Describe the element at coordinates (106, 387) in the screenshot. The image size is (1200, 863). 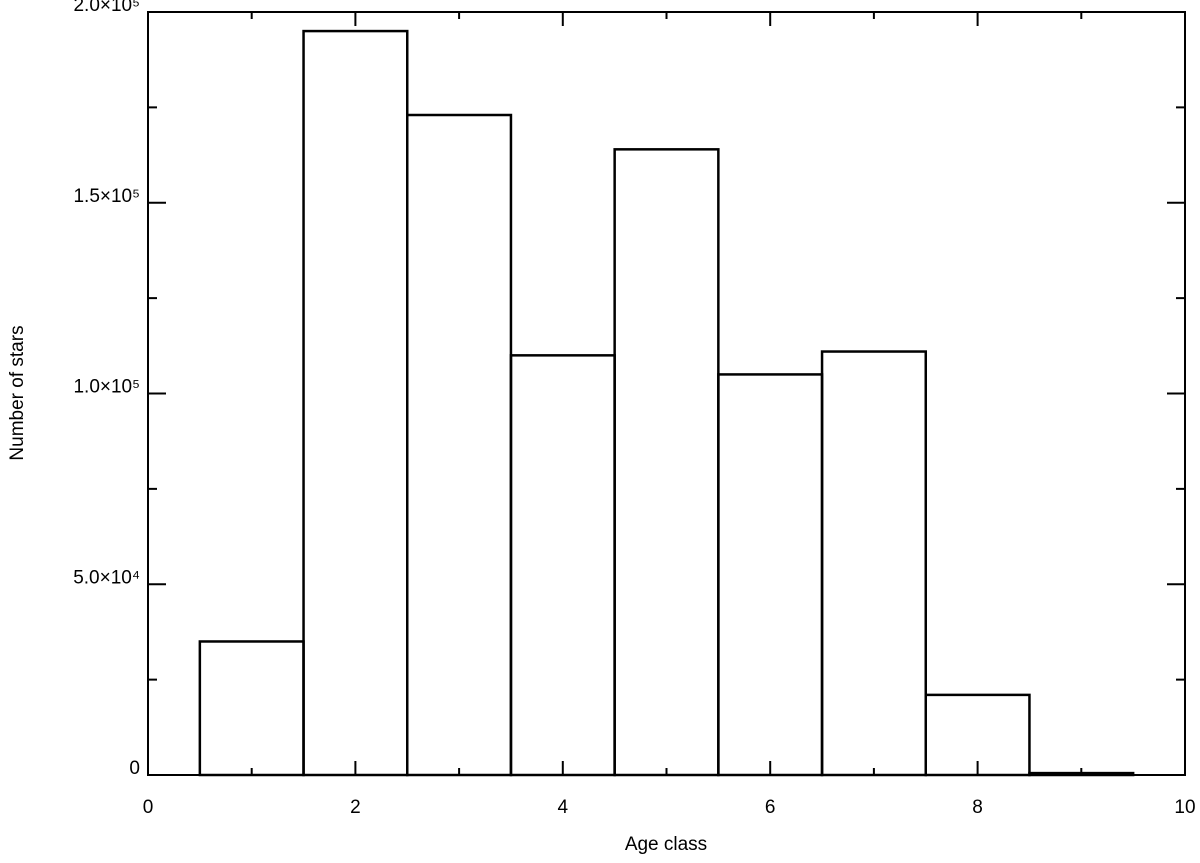
I see `y-tick-label: 1.0×10⁵` at that location.